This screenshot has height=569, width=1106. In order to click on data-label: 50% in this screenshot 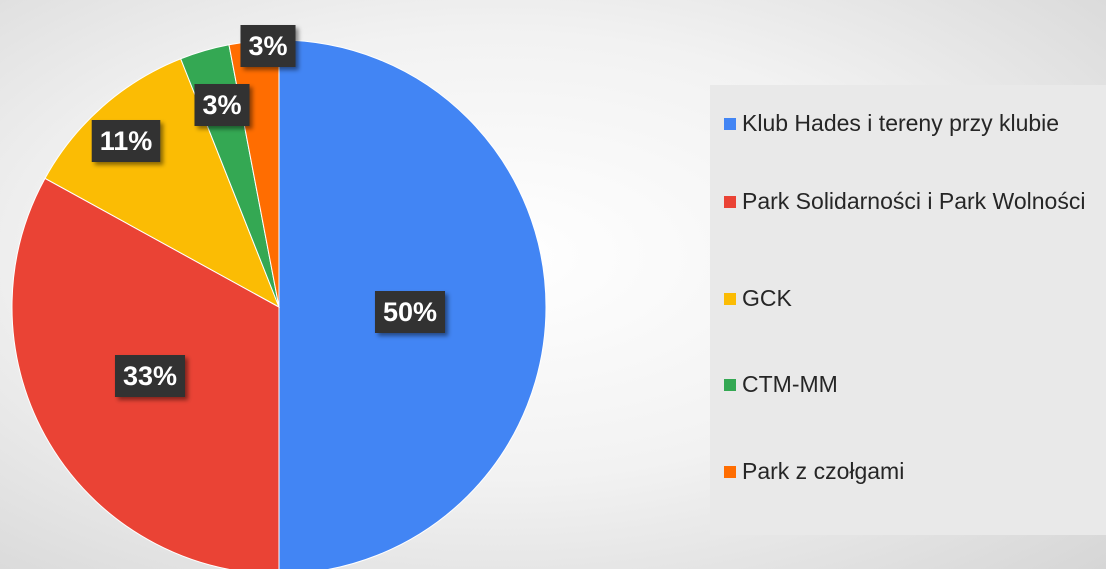, I will do `click(410, 312)`.